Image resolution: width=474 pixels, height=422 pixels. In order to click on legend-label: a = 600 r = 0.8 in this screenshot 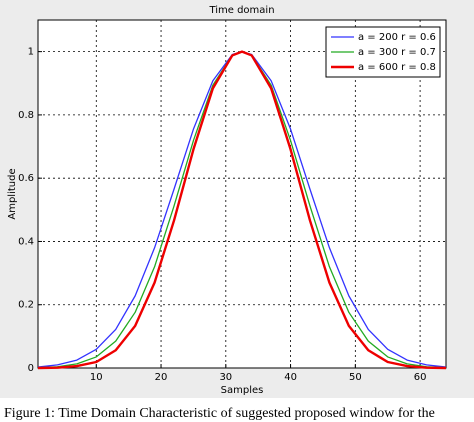, I will do `click(397, 67)`.